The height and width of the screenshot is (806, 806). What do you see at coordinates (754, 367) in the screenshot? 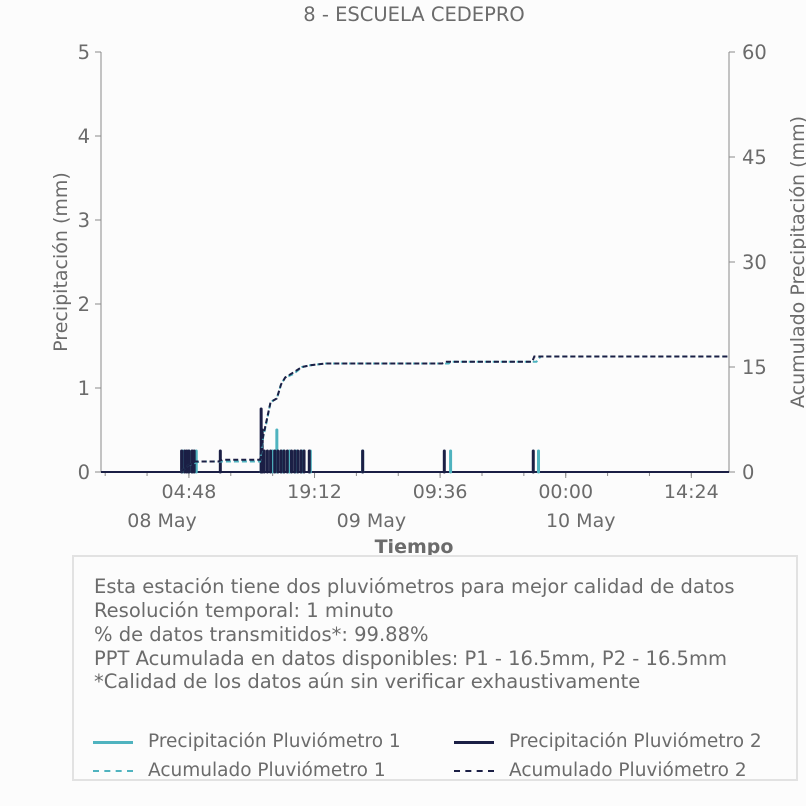
I see `y-right-tick-label: 15` at bounding box center [754, 367].